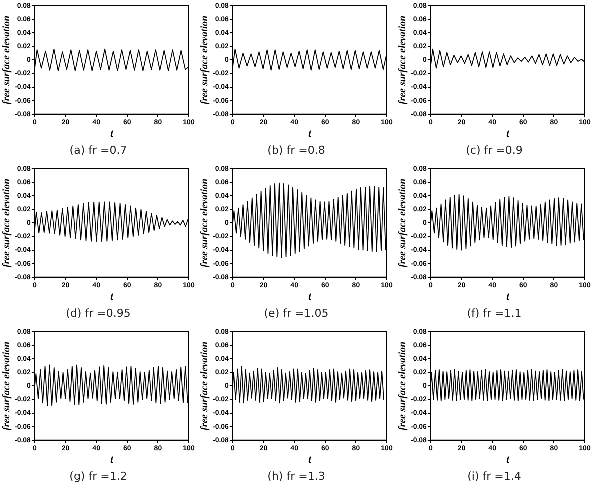 The image size is (593, 489). I want to click on text: (e) fr =1.05, so click(296, 314).